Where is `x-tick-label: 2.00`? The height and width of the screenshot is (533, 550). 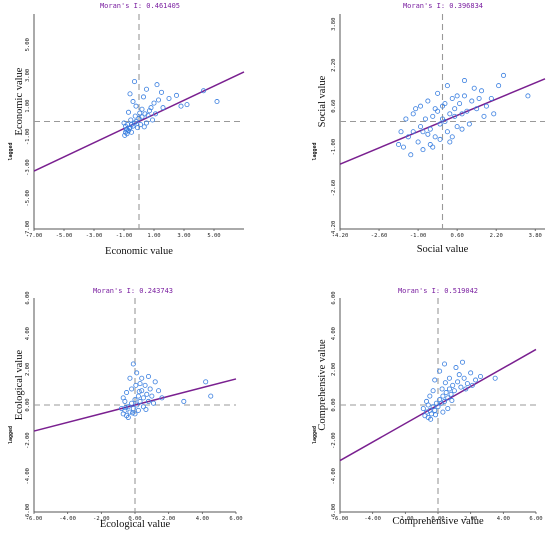
x-tick-label: 2.00 is located at coordinates (168, 519).